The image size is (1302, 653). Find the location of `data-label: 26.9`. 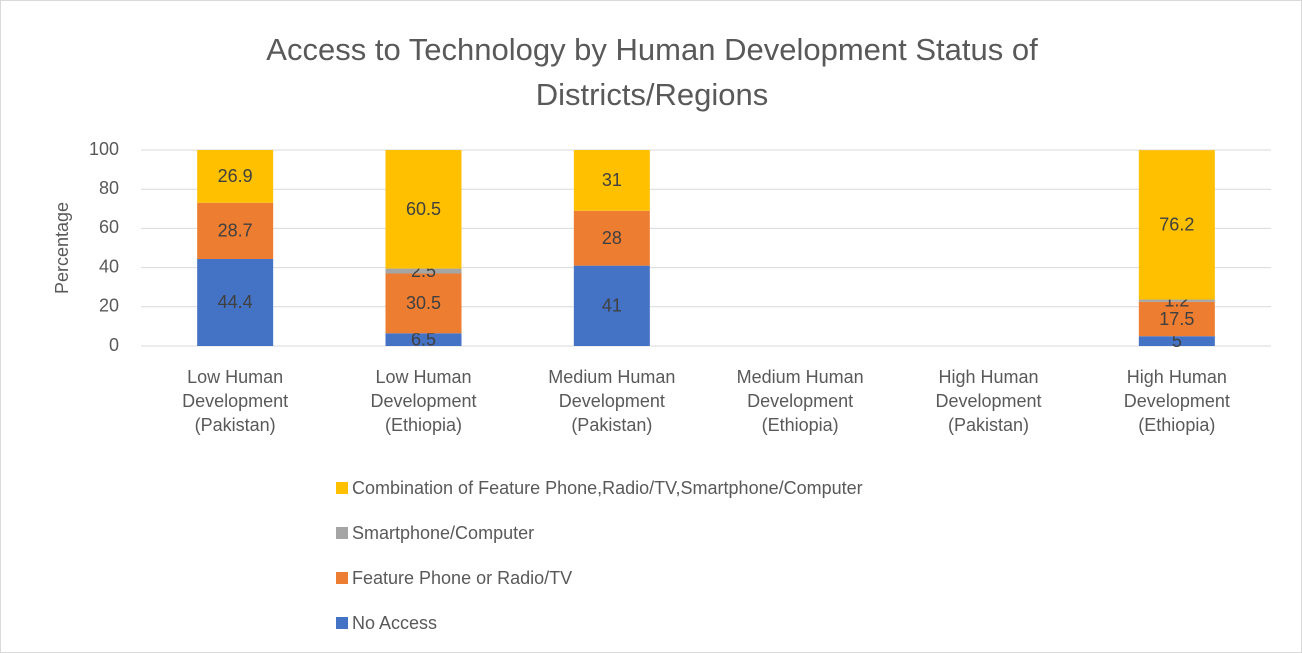

data-label: 26.9 is located at coordinates (235, 176).